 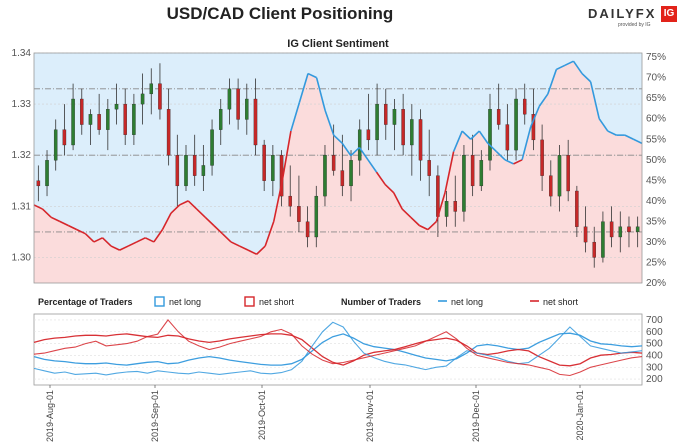 I want to click on legend-num-short: net short, so click(x=561, y=302).